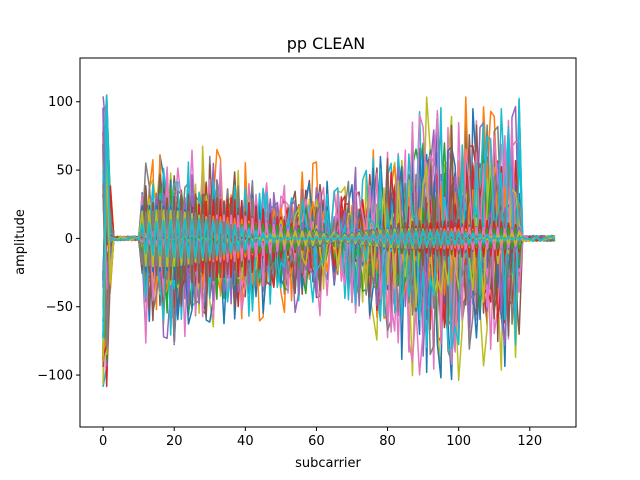 This screenshot has width=640, height=480. What do you see at coordinates (529, 441) in the screenshot?
I see `x-tick-label: 120` at bounding box center [529, 441].